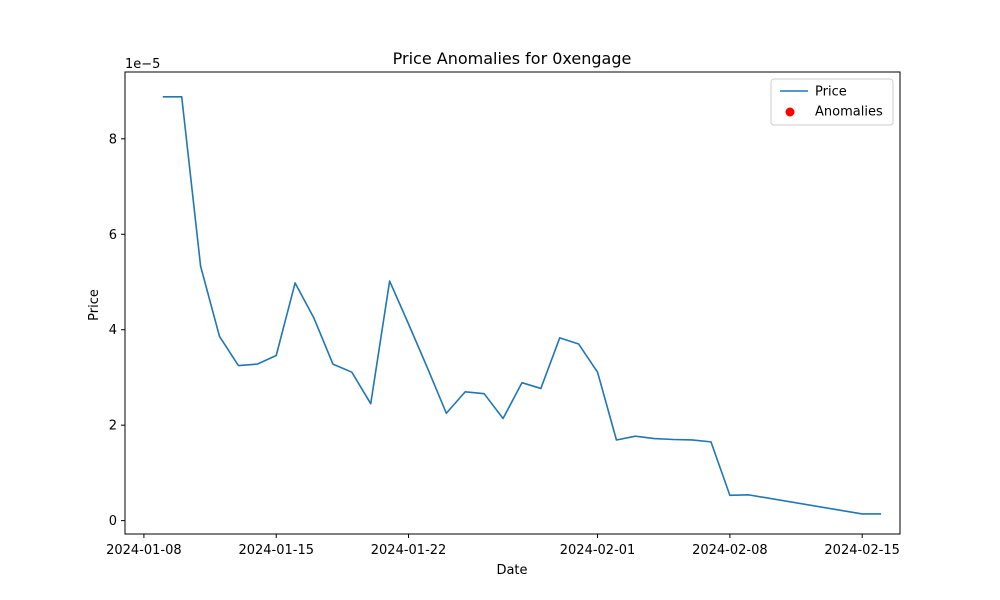 The width and height of the screenshot is (1000, 600). I want to click on x-tick-label: 2024-02-08, so click(730, 550).